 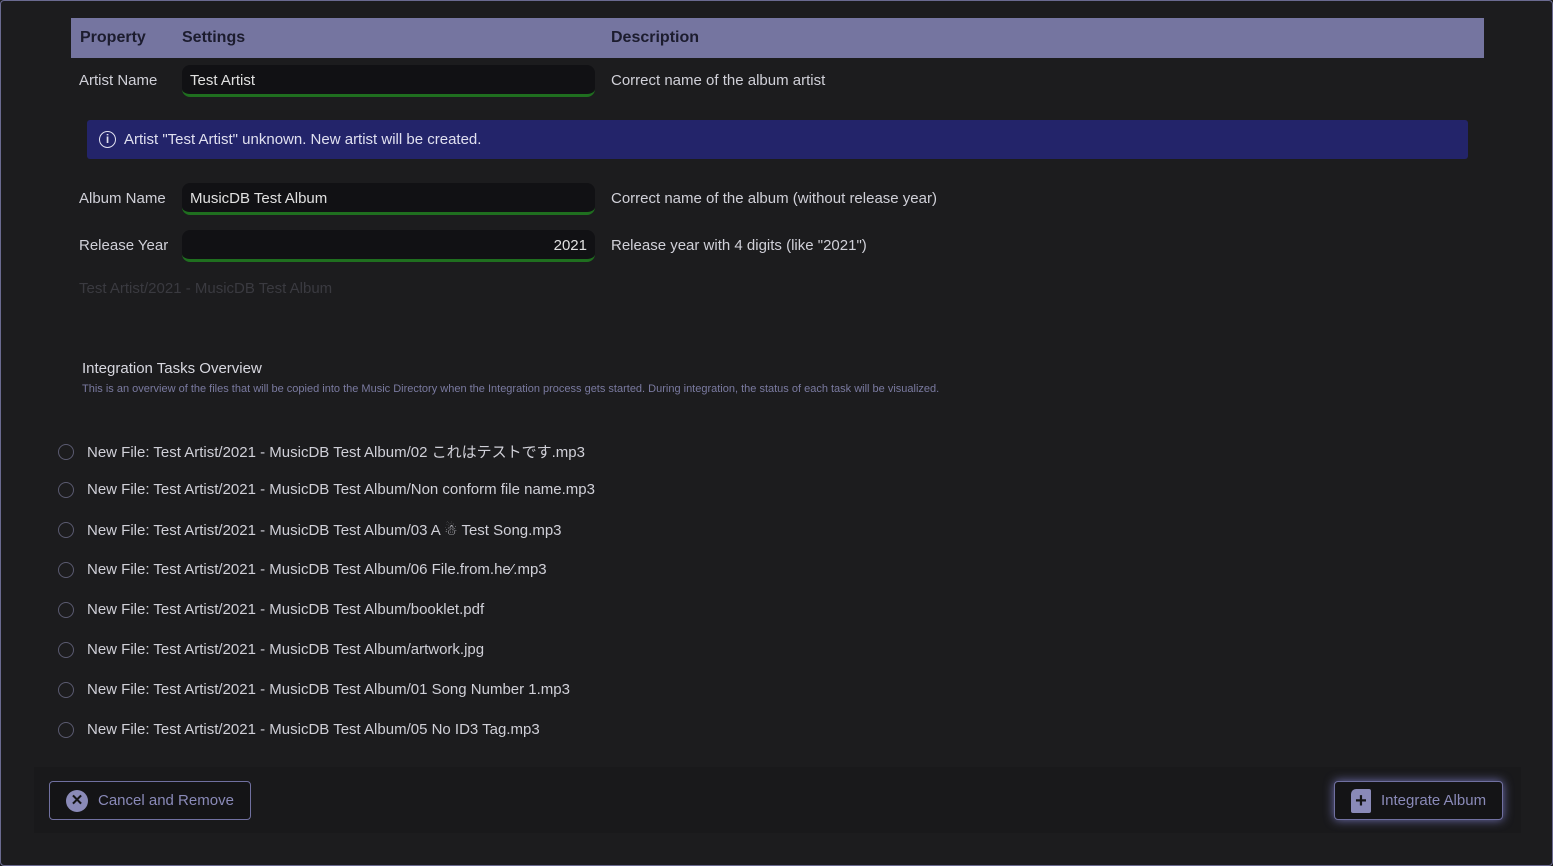 I want to click on cancel-and-remove-button: ✕ Cancel and Remove, so click(x=150, y=800).